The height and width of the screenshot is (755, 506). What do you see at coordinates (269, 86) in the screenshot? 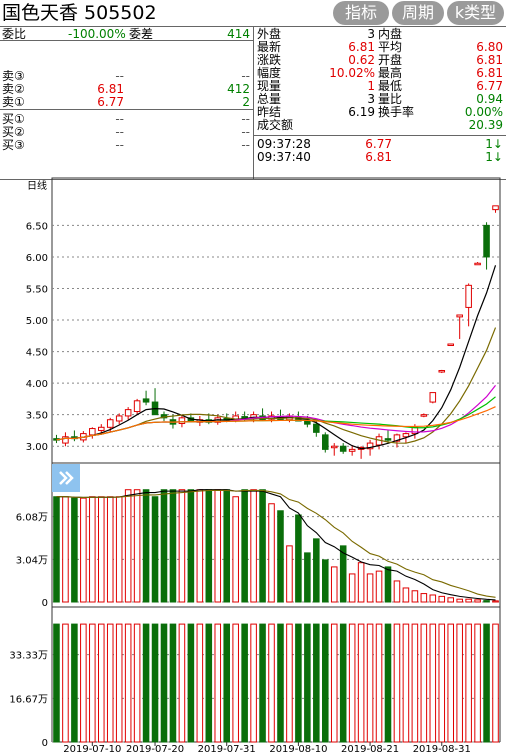
I see `stat-label: 现量` at bounding box center [269, 86].